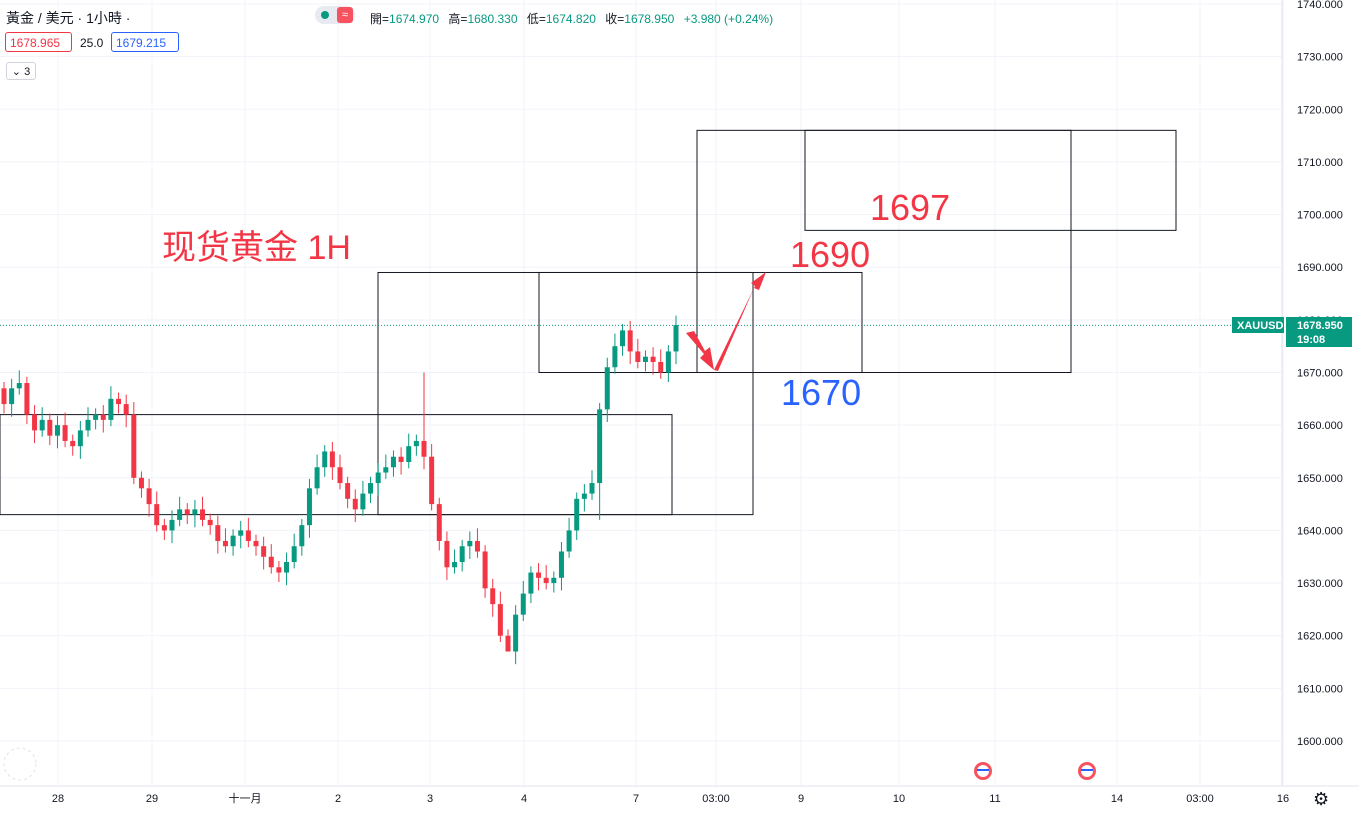  What do you see at coordinates (700, 350) in the screenshot?
I see `down-arrow-icon` at bounding box center [700, 350].